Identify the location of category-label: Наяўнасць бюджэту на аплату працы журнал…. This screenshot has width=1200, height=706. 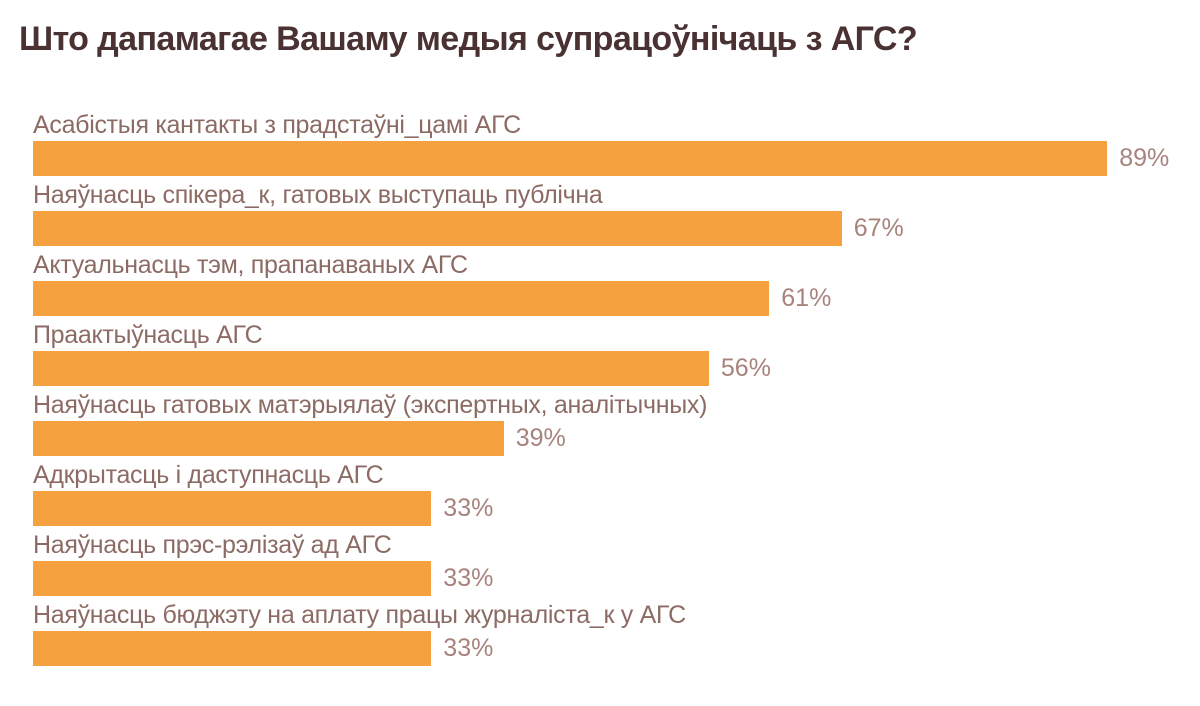
(359, 615).